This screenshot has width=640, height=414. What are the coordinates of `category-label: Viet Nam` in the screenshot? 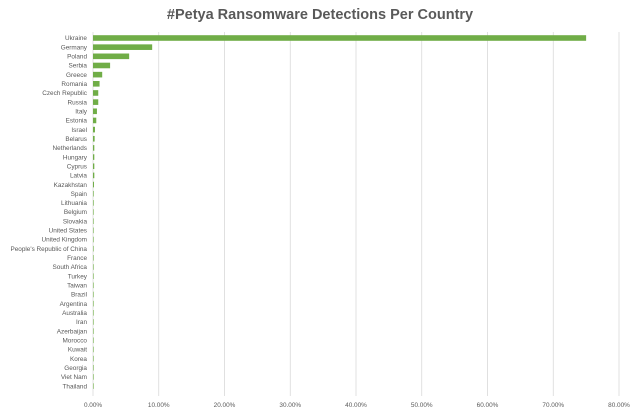 It's located at (74, 377).